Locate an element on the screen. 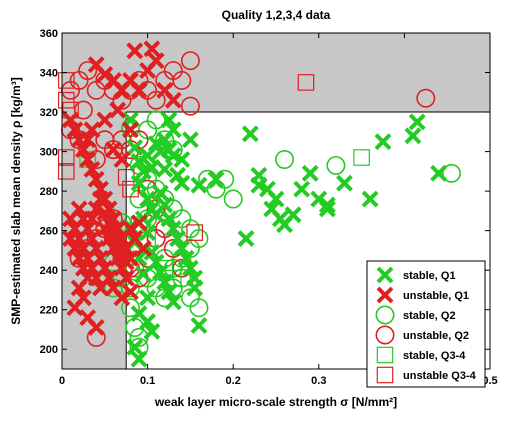 Image resolution: width=530 pixels, height=433 pixels. y-tick-label-1: 220 is located at coordinates (49, 311).